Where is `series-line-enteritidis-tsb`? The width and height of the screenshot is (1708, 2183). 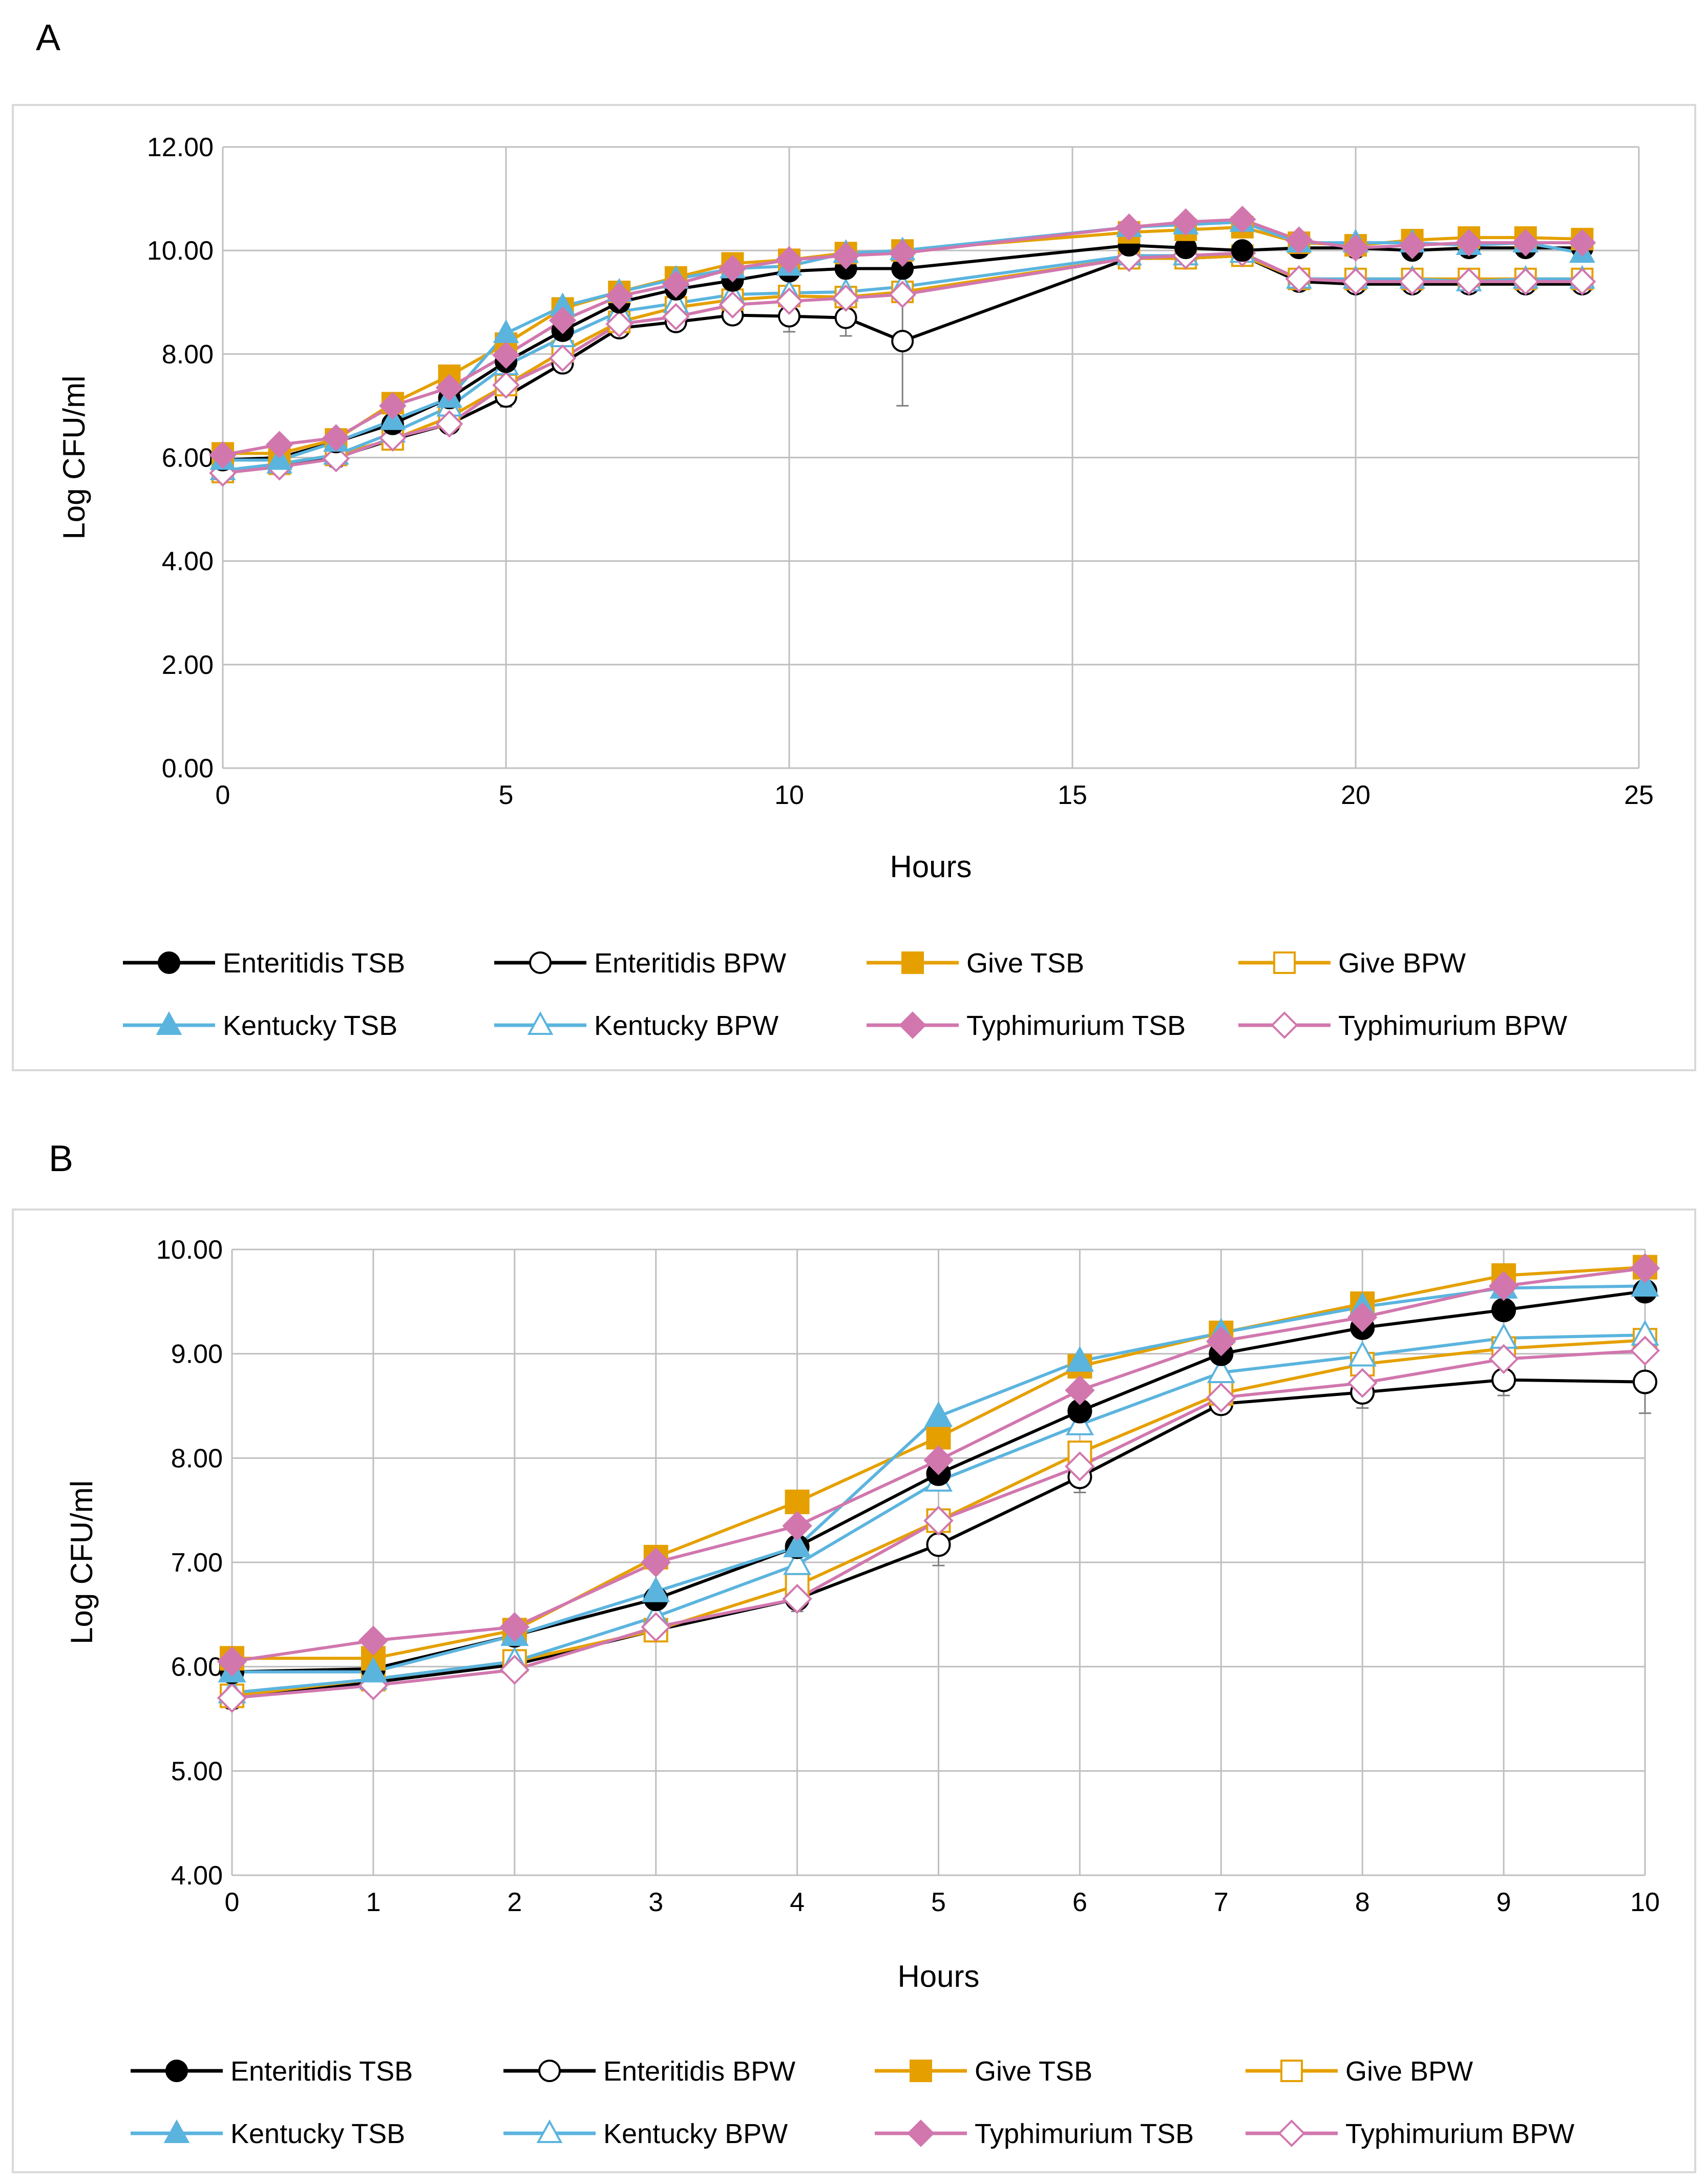 series-line-enteritidis-tsb is located at coordinates (902, 353).